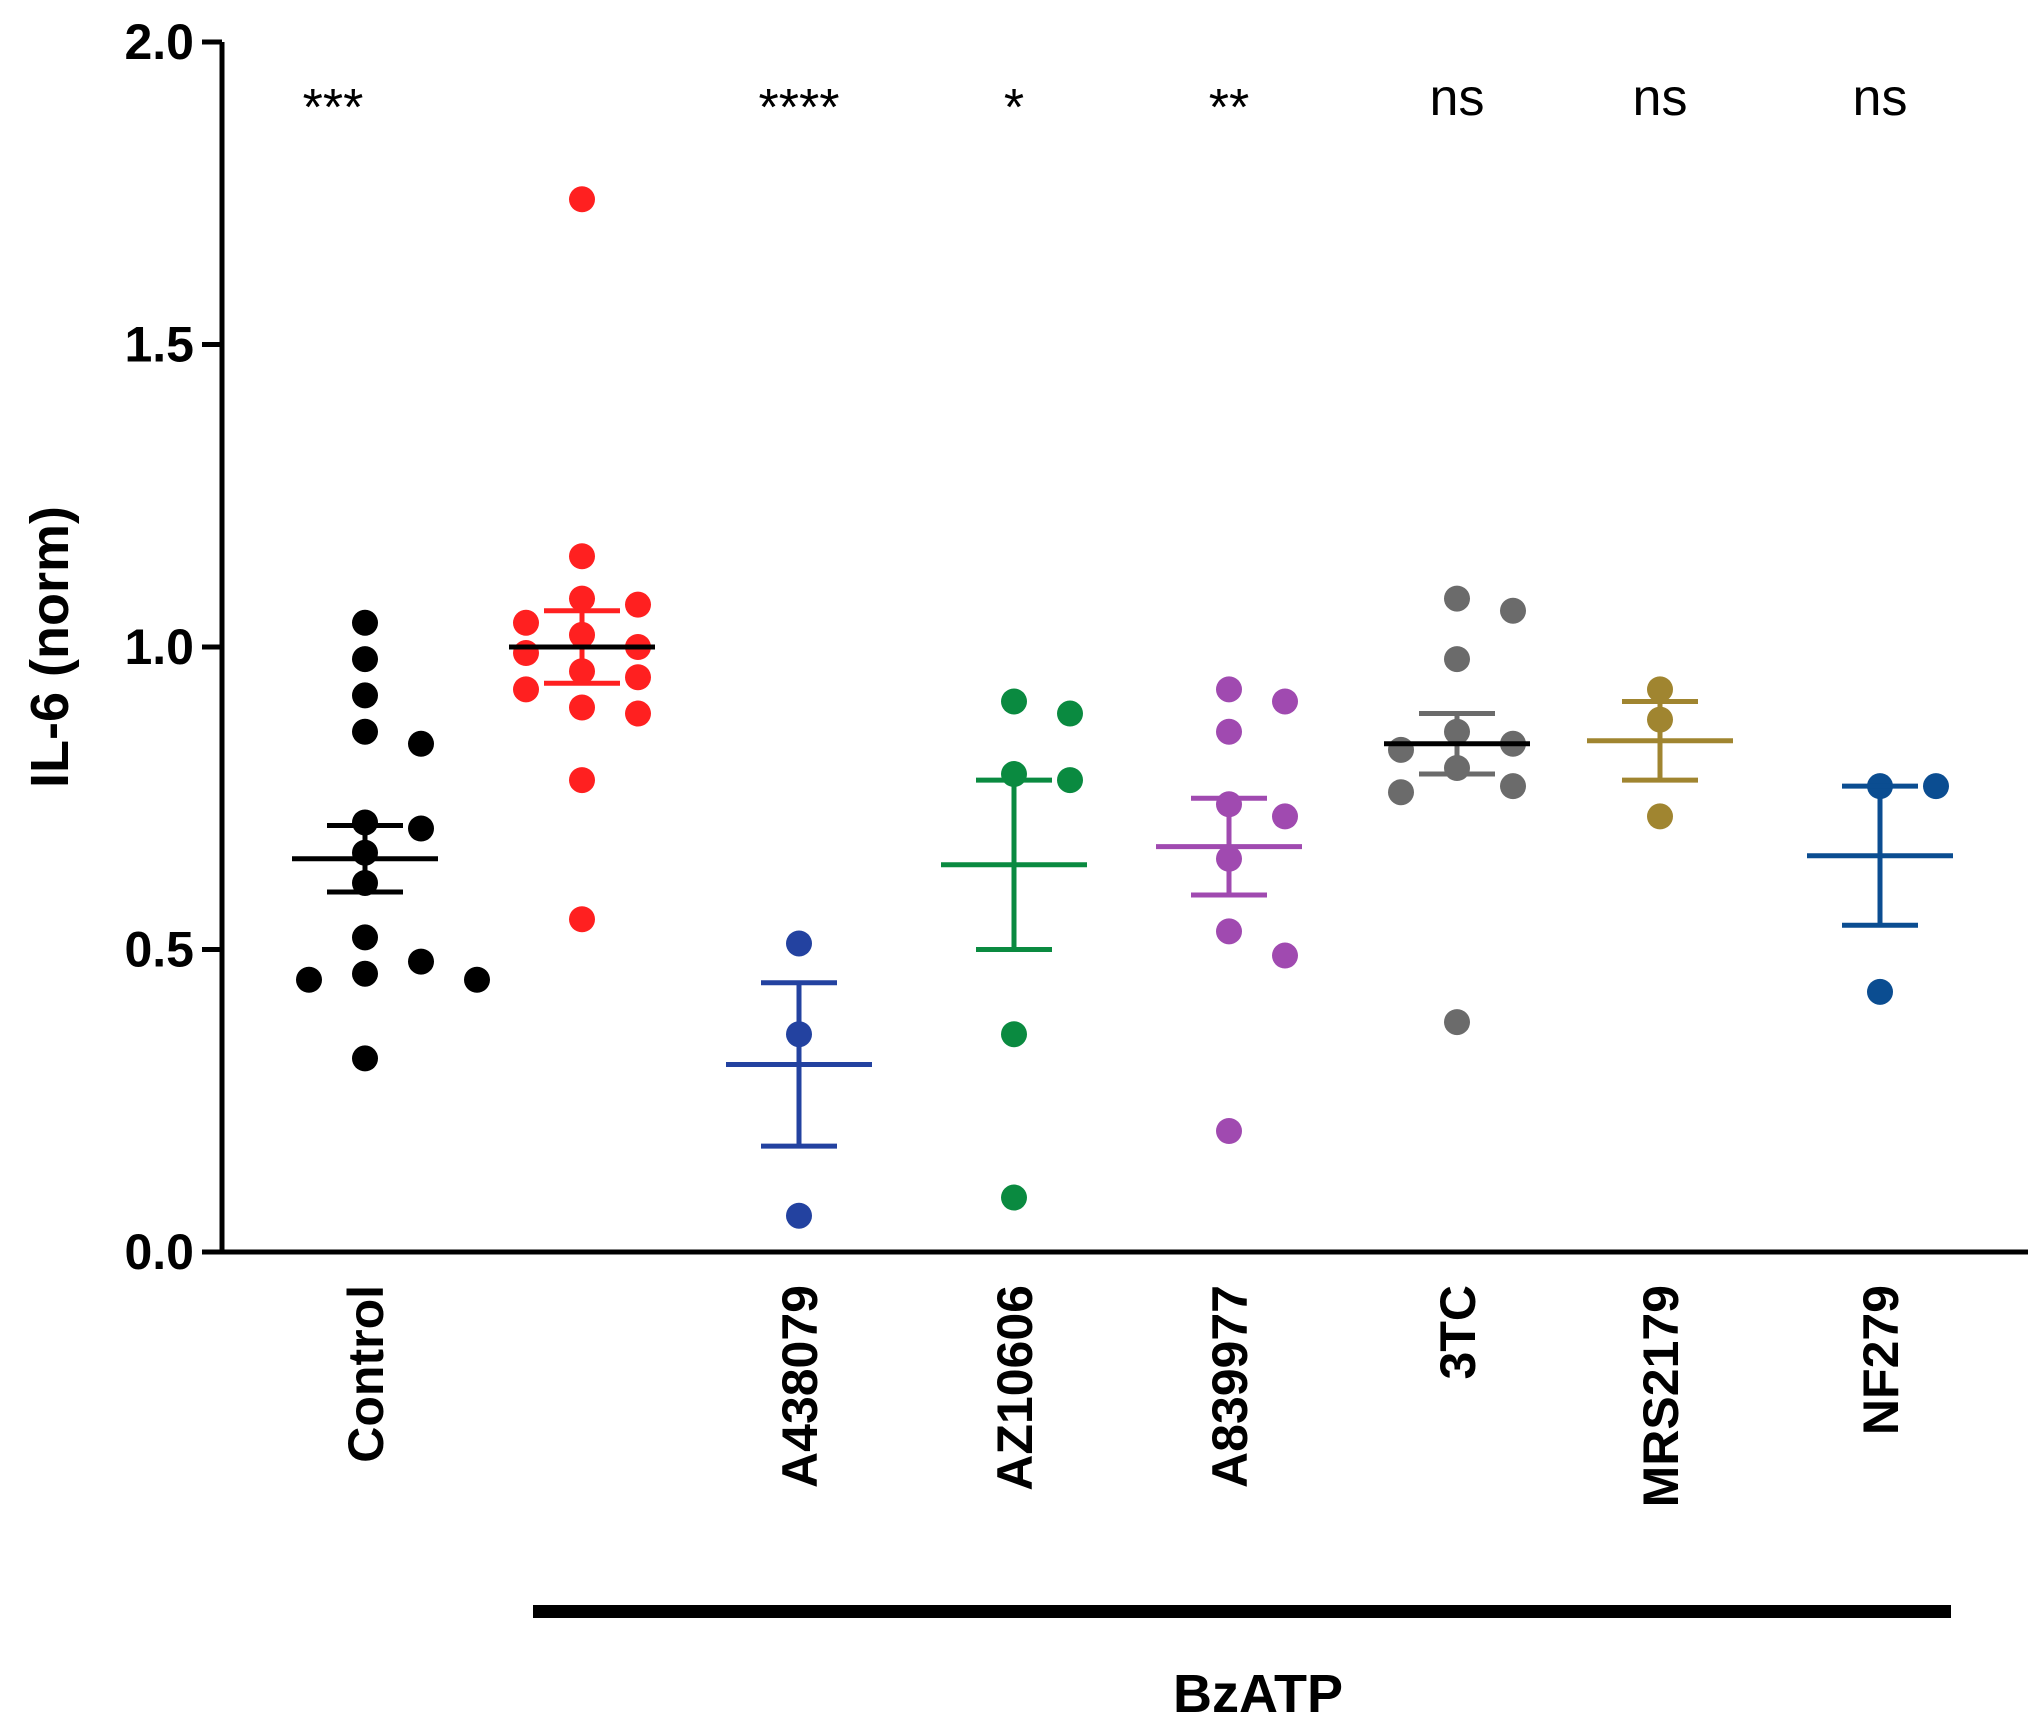 The image size is (2035, 1730). I want to click on sig-label-mrs2179: ns, so click(1660, 98).